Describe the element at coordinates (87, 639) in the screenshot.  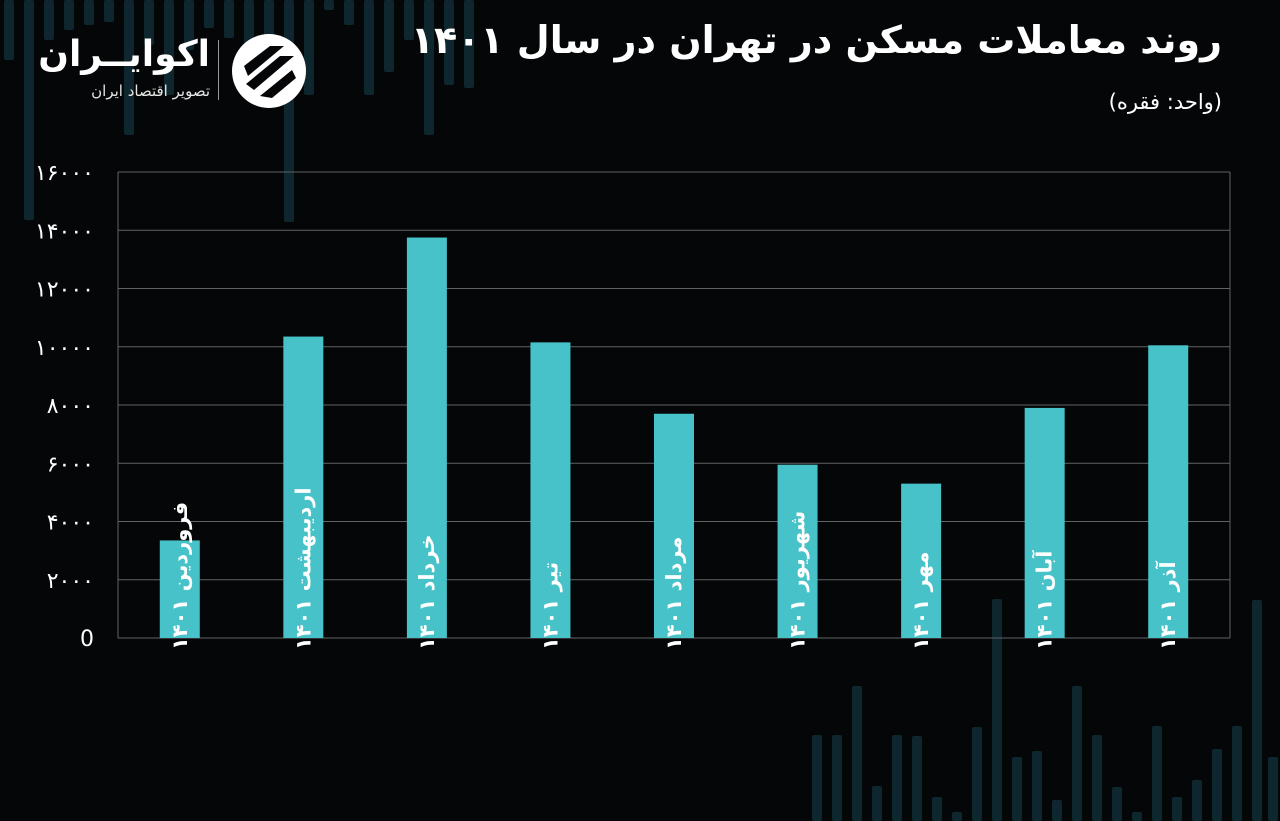
I see `y-tick-label: 0` at that location.